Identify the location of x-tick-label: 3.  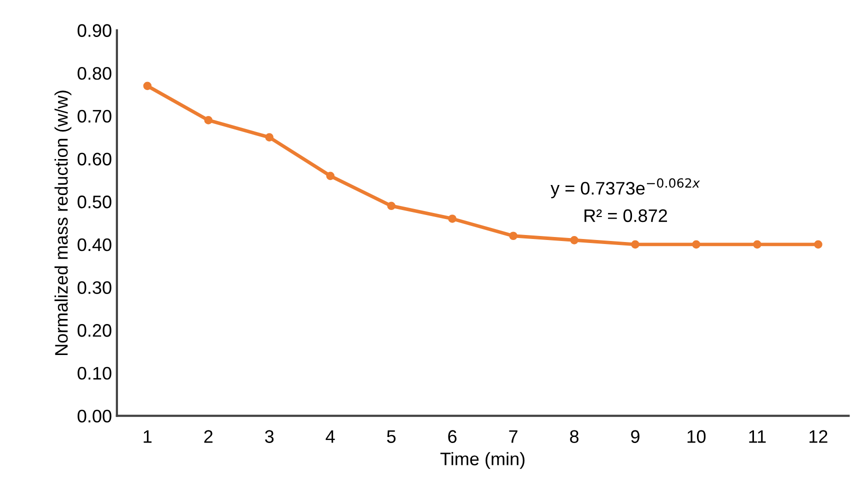
(269, 436).